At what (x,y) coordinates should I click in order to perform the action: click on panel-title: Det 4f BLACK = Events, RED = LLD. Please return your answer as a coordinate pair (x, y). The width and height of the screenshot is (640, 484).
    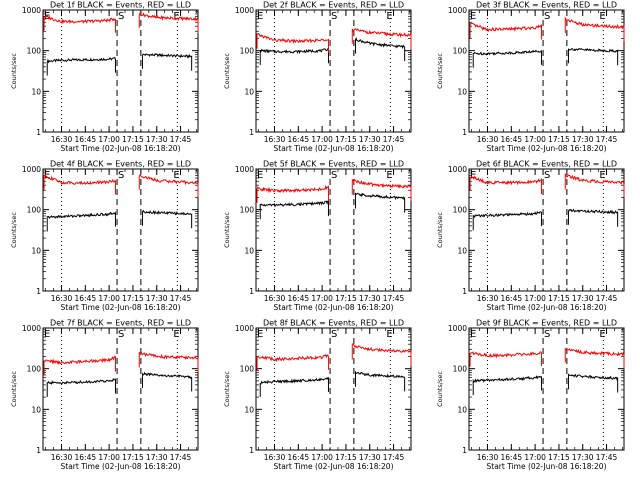
    Looking at the image, I should click on (120, 164).